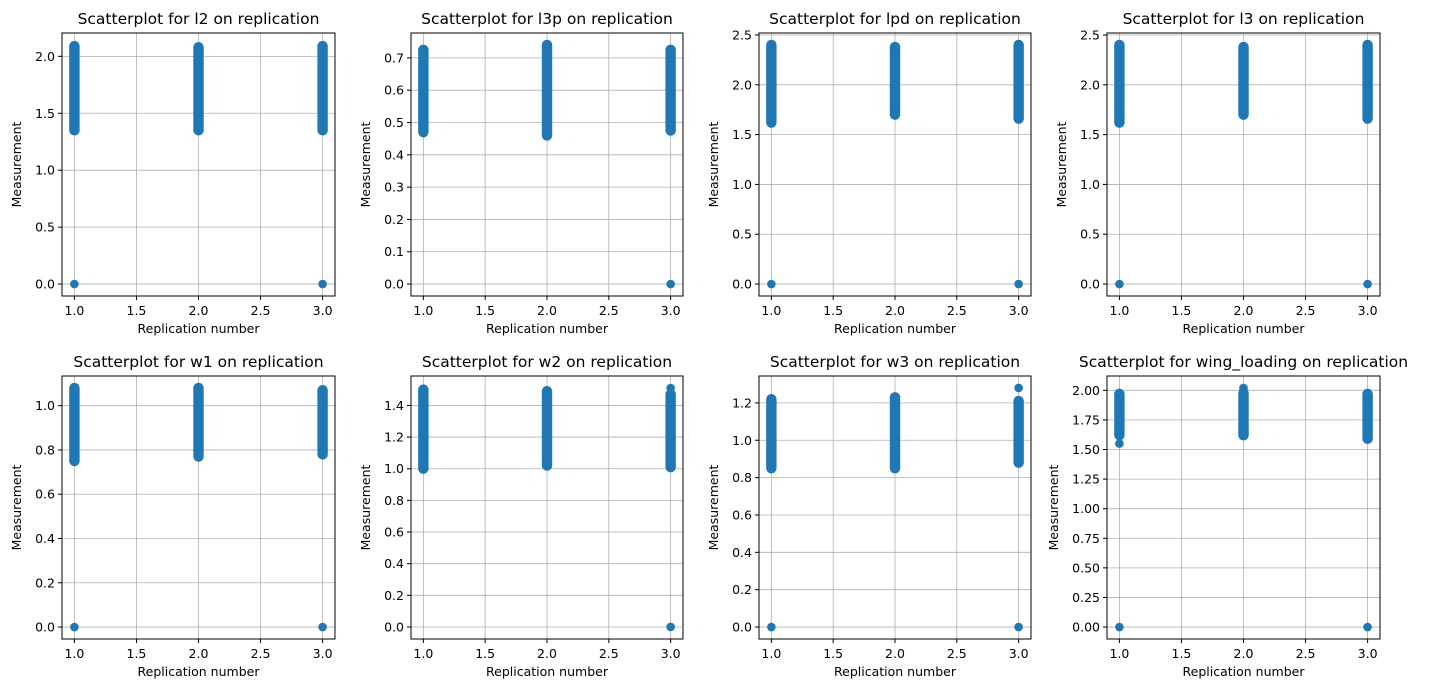 The width and height of the screenshot is (1429, 690). Describe the element at coordinates (742, 134) in the screenshot. I see `y-tick-label: 1.5` at that location.